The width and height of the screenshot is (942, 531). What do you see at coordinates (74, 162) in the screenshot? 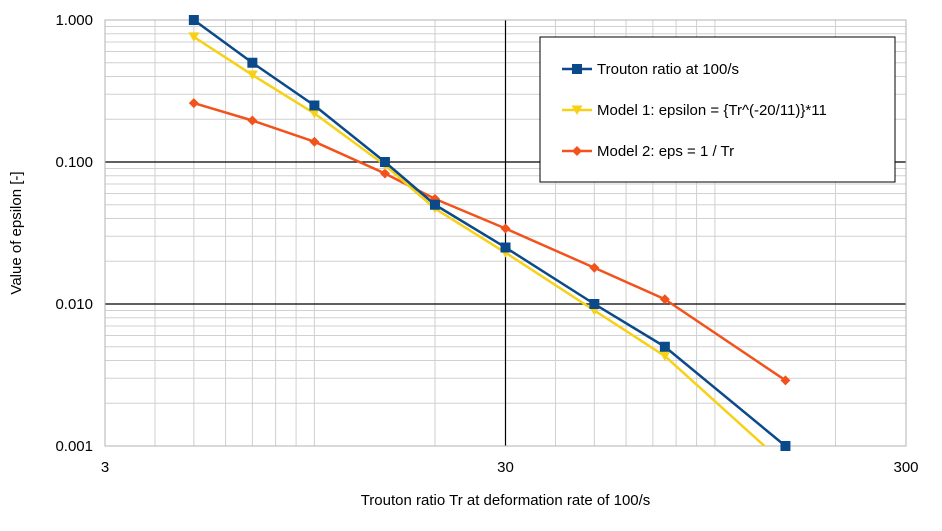
I see `y-tick-label: 0.100` at bounding box center [74, 162].